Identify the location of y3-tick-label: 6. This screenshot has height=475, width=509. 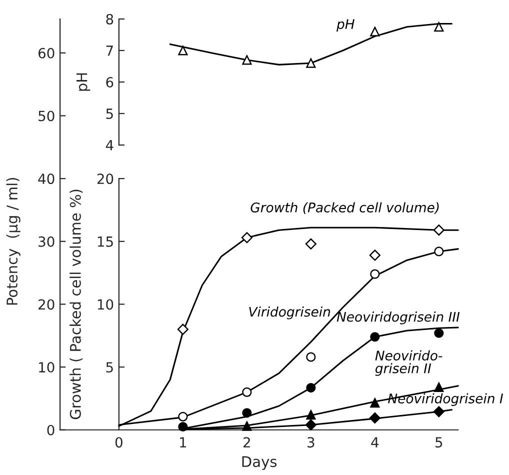
(110, 82).